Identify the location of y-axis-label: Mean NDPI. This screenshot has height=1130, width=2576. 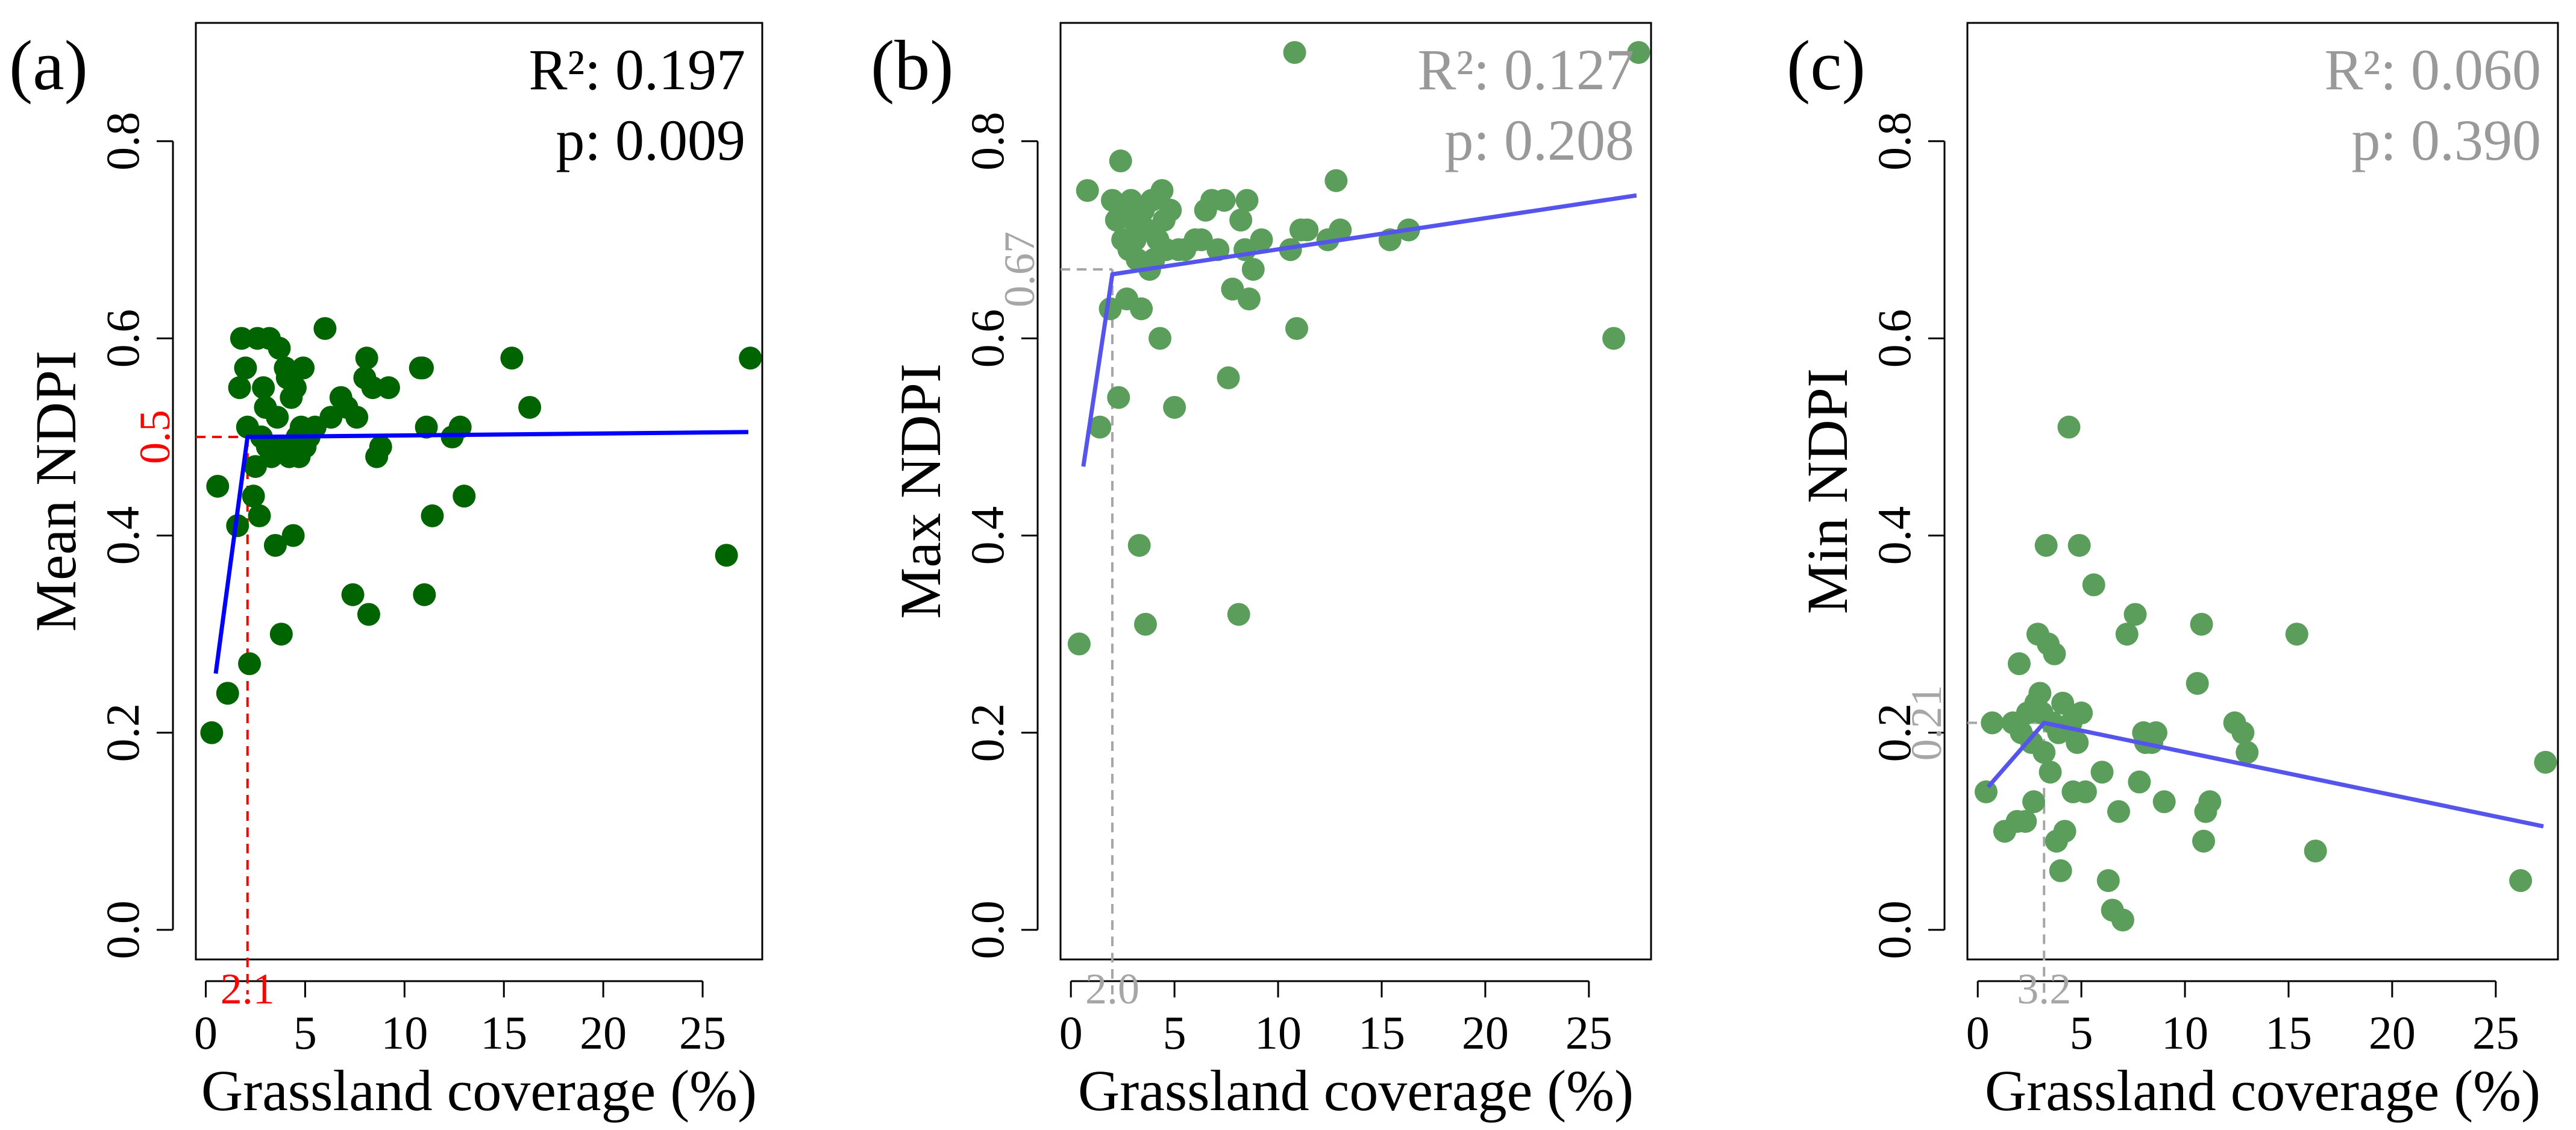
(56, 492).